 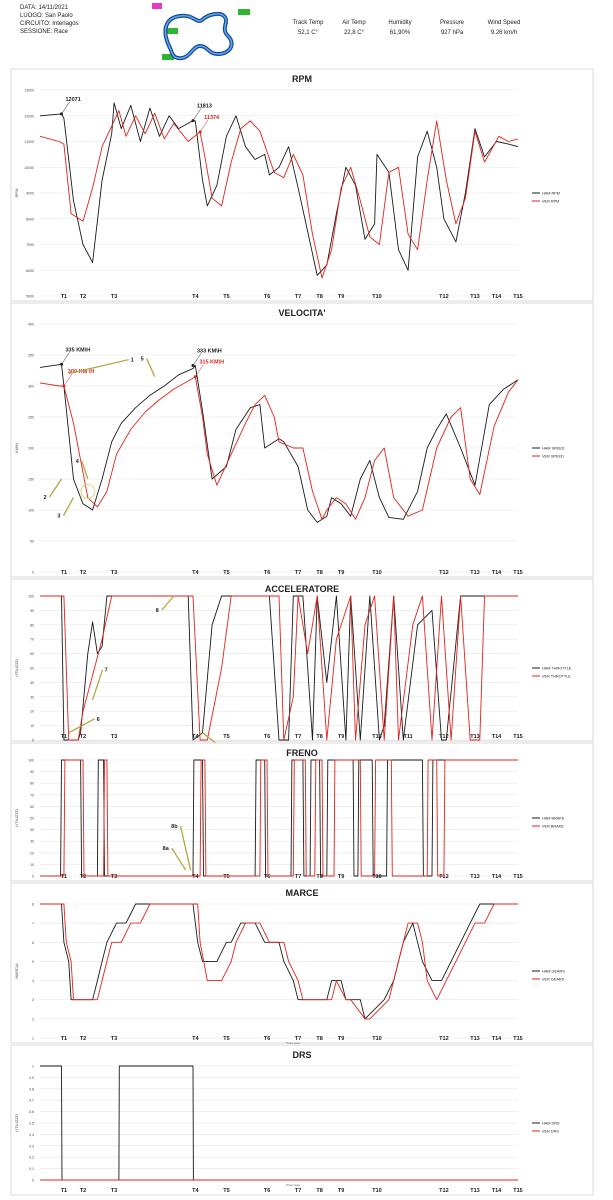 What do you see at coordinates (73, 100) in the screenshot?
I see `annotation-label: 12071` at bounding box center [73, 100].